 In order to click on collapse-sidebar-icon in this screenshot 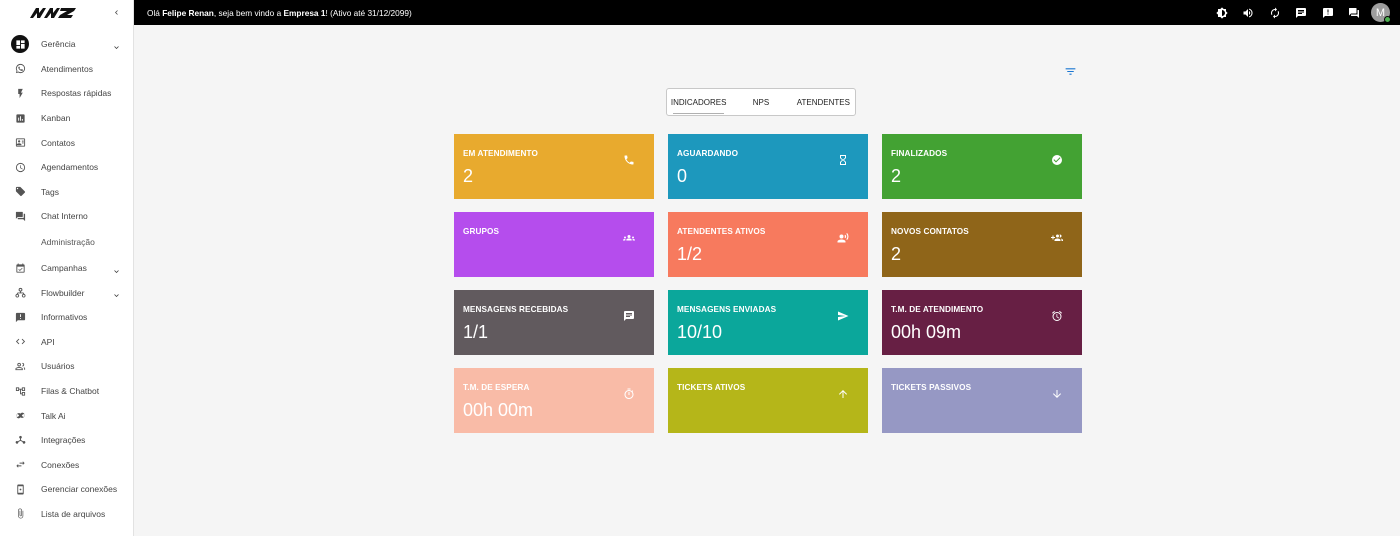, I will do `click(116, 13)`.